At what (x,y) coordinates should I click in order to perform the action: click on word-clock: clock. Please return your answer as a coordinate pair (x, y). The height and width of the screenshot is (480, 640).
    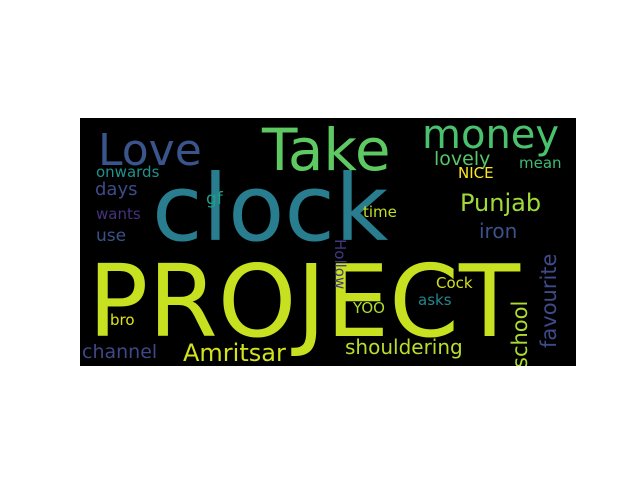
    Looking at the image, I should click on (270, 208).